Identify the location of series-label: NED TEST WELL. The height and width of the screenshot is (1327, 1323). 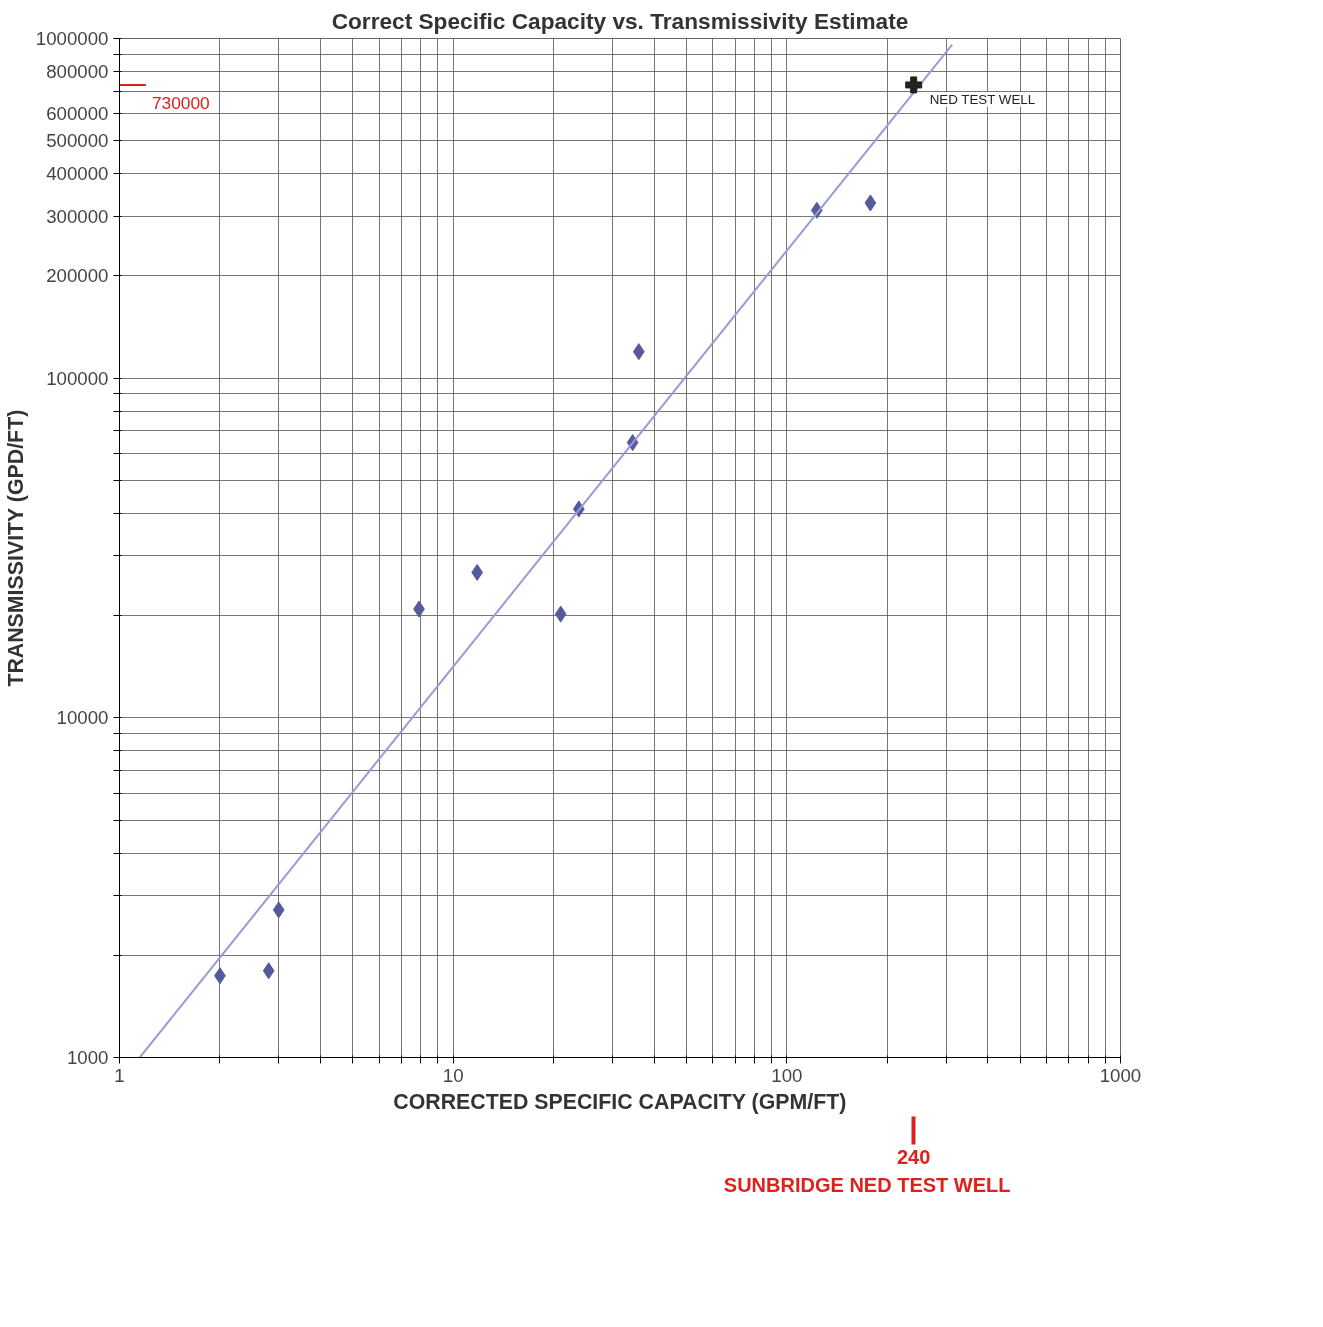
(982, 99).